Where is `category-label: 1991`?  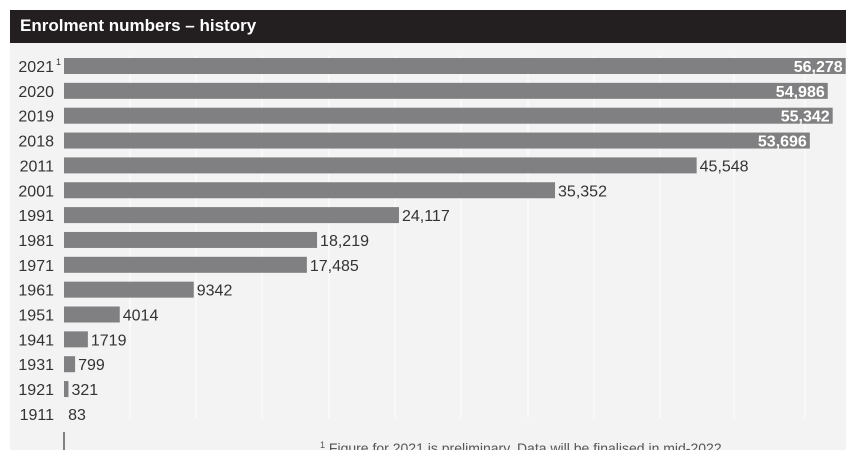
category-label: 1991 is located at coordinates (36, 216).